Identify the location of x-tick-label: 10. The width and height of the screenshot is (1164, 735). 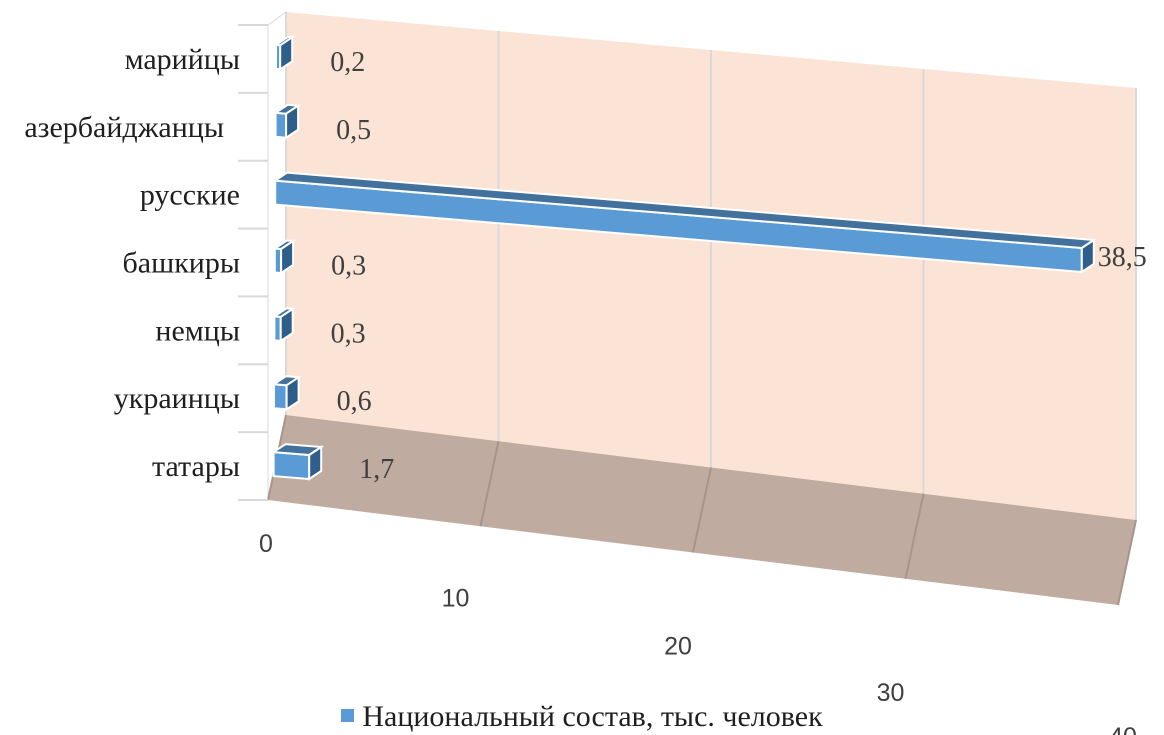
(456, 598).